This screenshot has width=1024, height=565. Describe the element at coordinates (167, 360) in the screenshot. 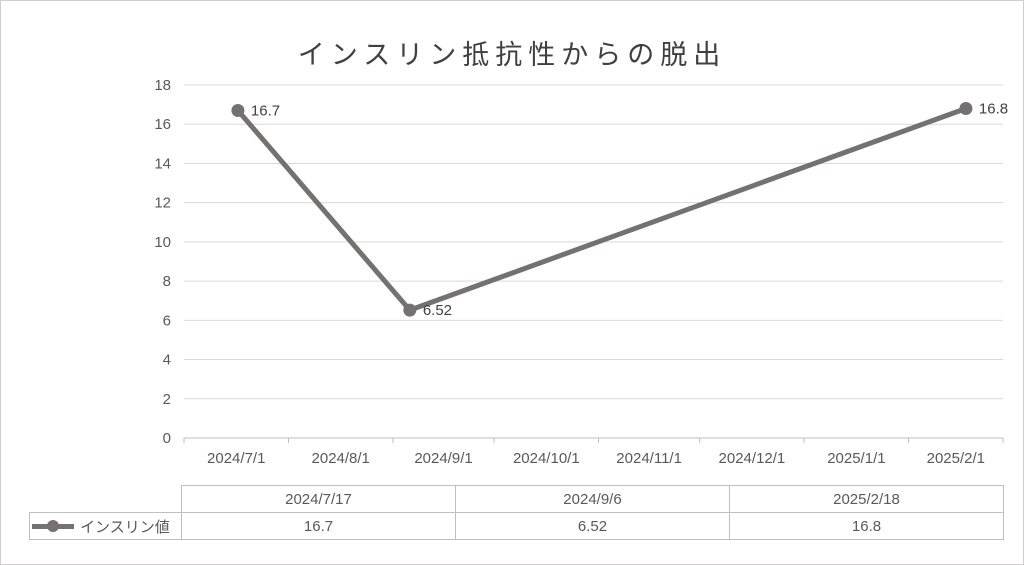

I see `y-axis-tick-label: 4` at that location.